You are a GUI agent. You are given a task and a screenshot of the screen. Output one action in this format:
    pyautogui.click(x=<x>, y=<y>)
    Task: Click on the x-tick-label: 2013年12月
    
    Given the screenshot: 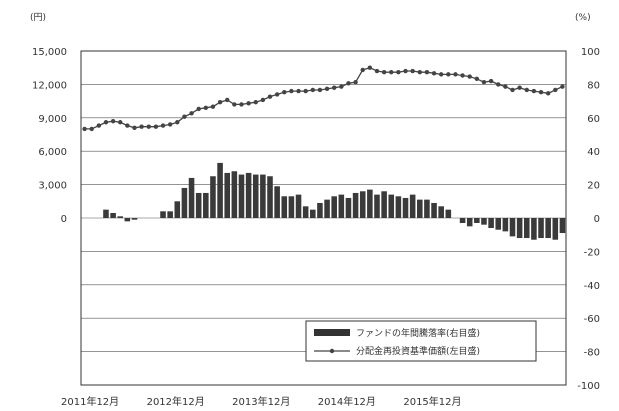 What is the action you would take?
    pyautogui.click(x=261, y=401)
    